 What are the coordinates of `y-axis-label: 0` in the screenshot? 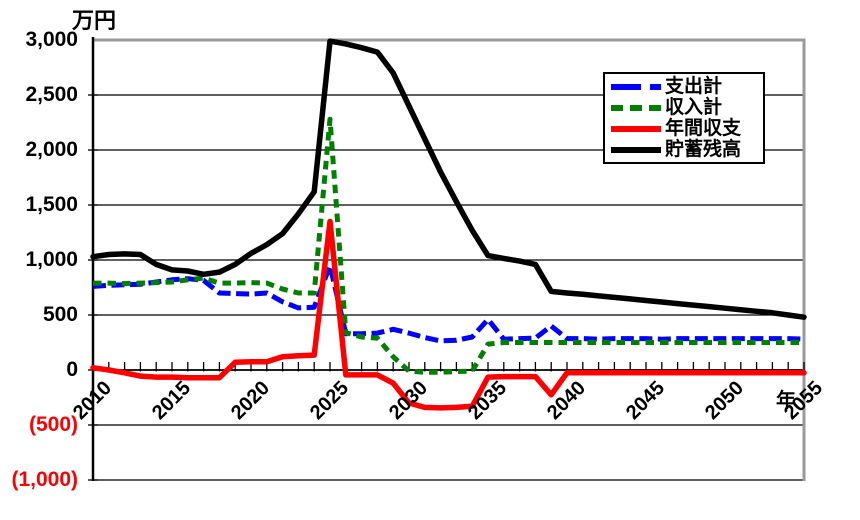 It's located at (72, 369).